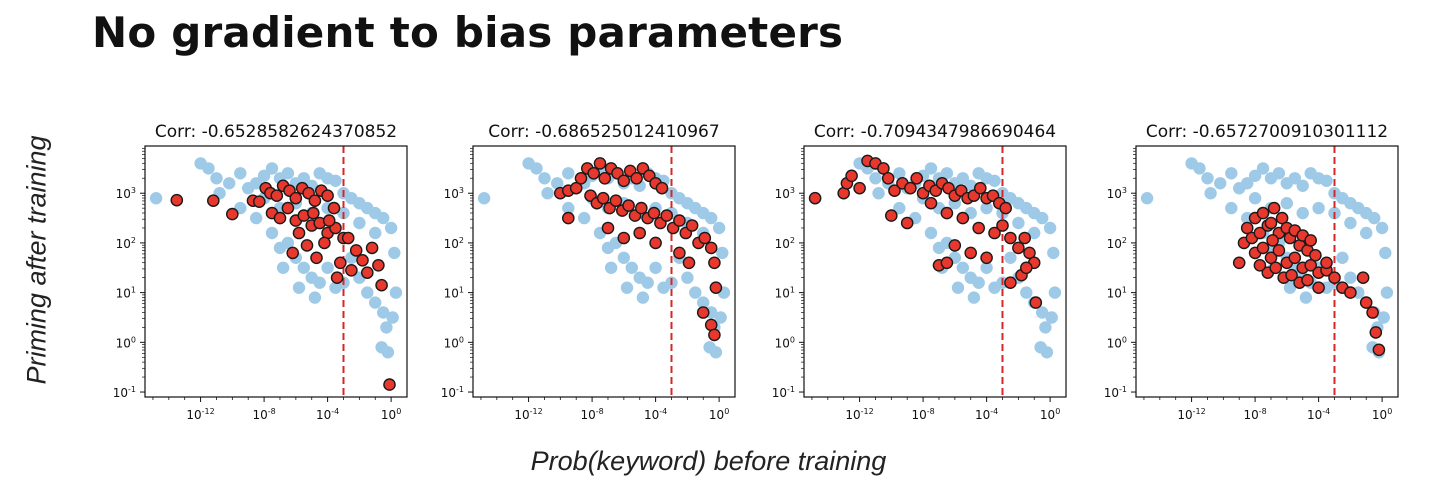 This screenshot has height=496, width=1439. I want to click on y-tick-label: 10¹, so click(126, 293).